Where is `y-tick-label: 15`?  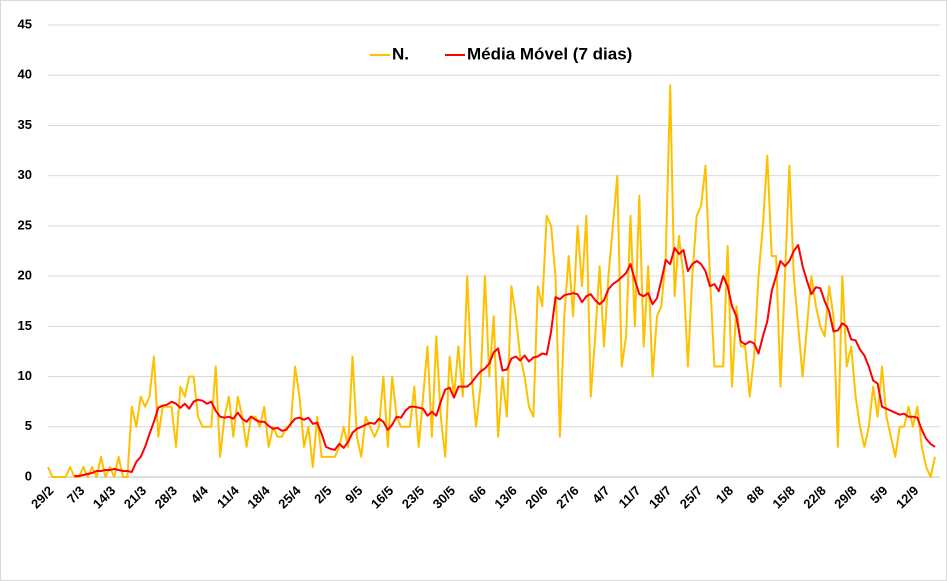
y-tick-label: 15 is located at coordinates (25, 325).